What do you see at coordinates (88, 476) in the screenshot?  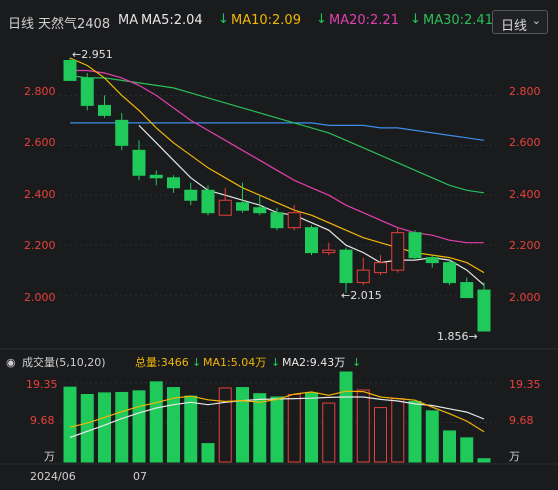 I see `date-axis: 2024/06 07` at bounding box center [88, 476].